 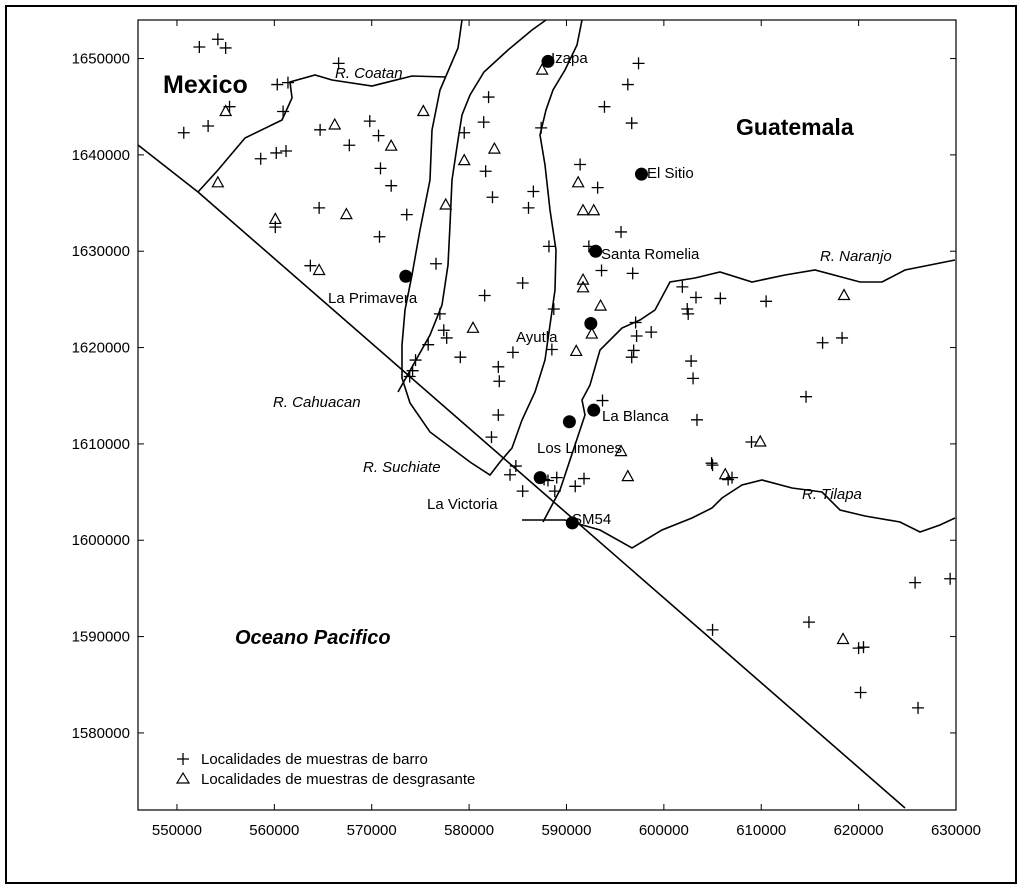 What do you see at coordinates (739, 514) in the screenshot?
I see `river-suchiate` at bounding box center [739, 514].